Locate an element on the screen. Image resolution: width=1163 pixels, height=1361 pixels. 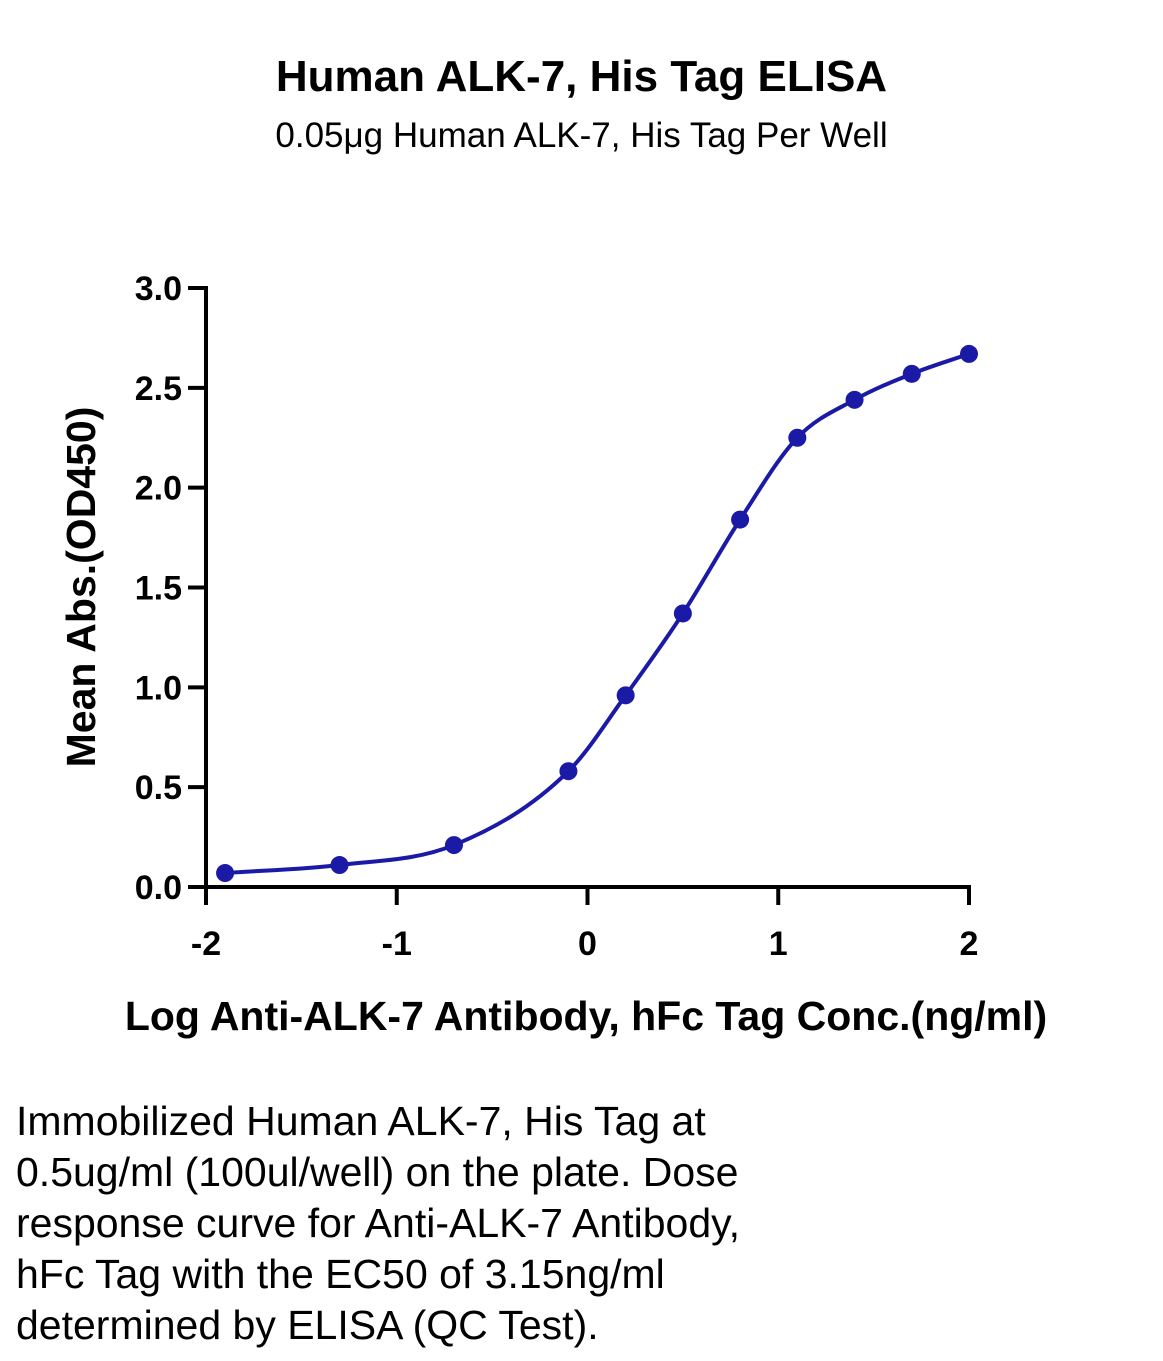
x-tick-label: 1 is located at coordinates (778, 944).